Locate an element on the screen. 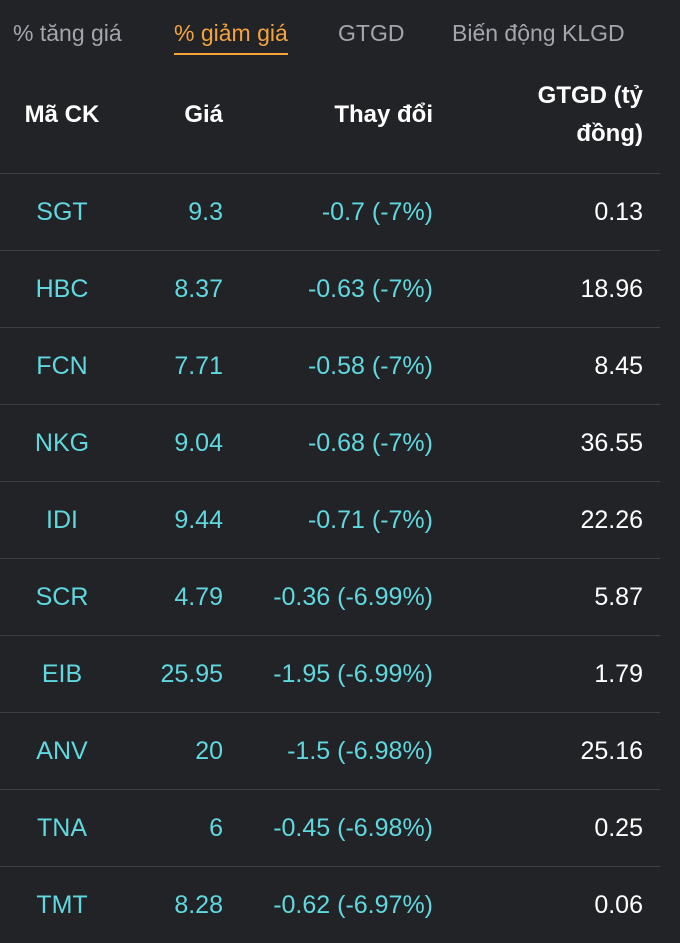  table-row: SCR 4.79 -0.36 (-6.99%) 5.87 is located at coordinates (330, 597).